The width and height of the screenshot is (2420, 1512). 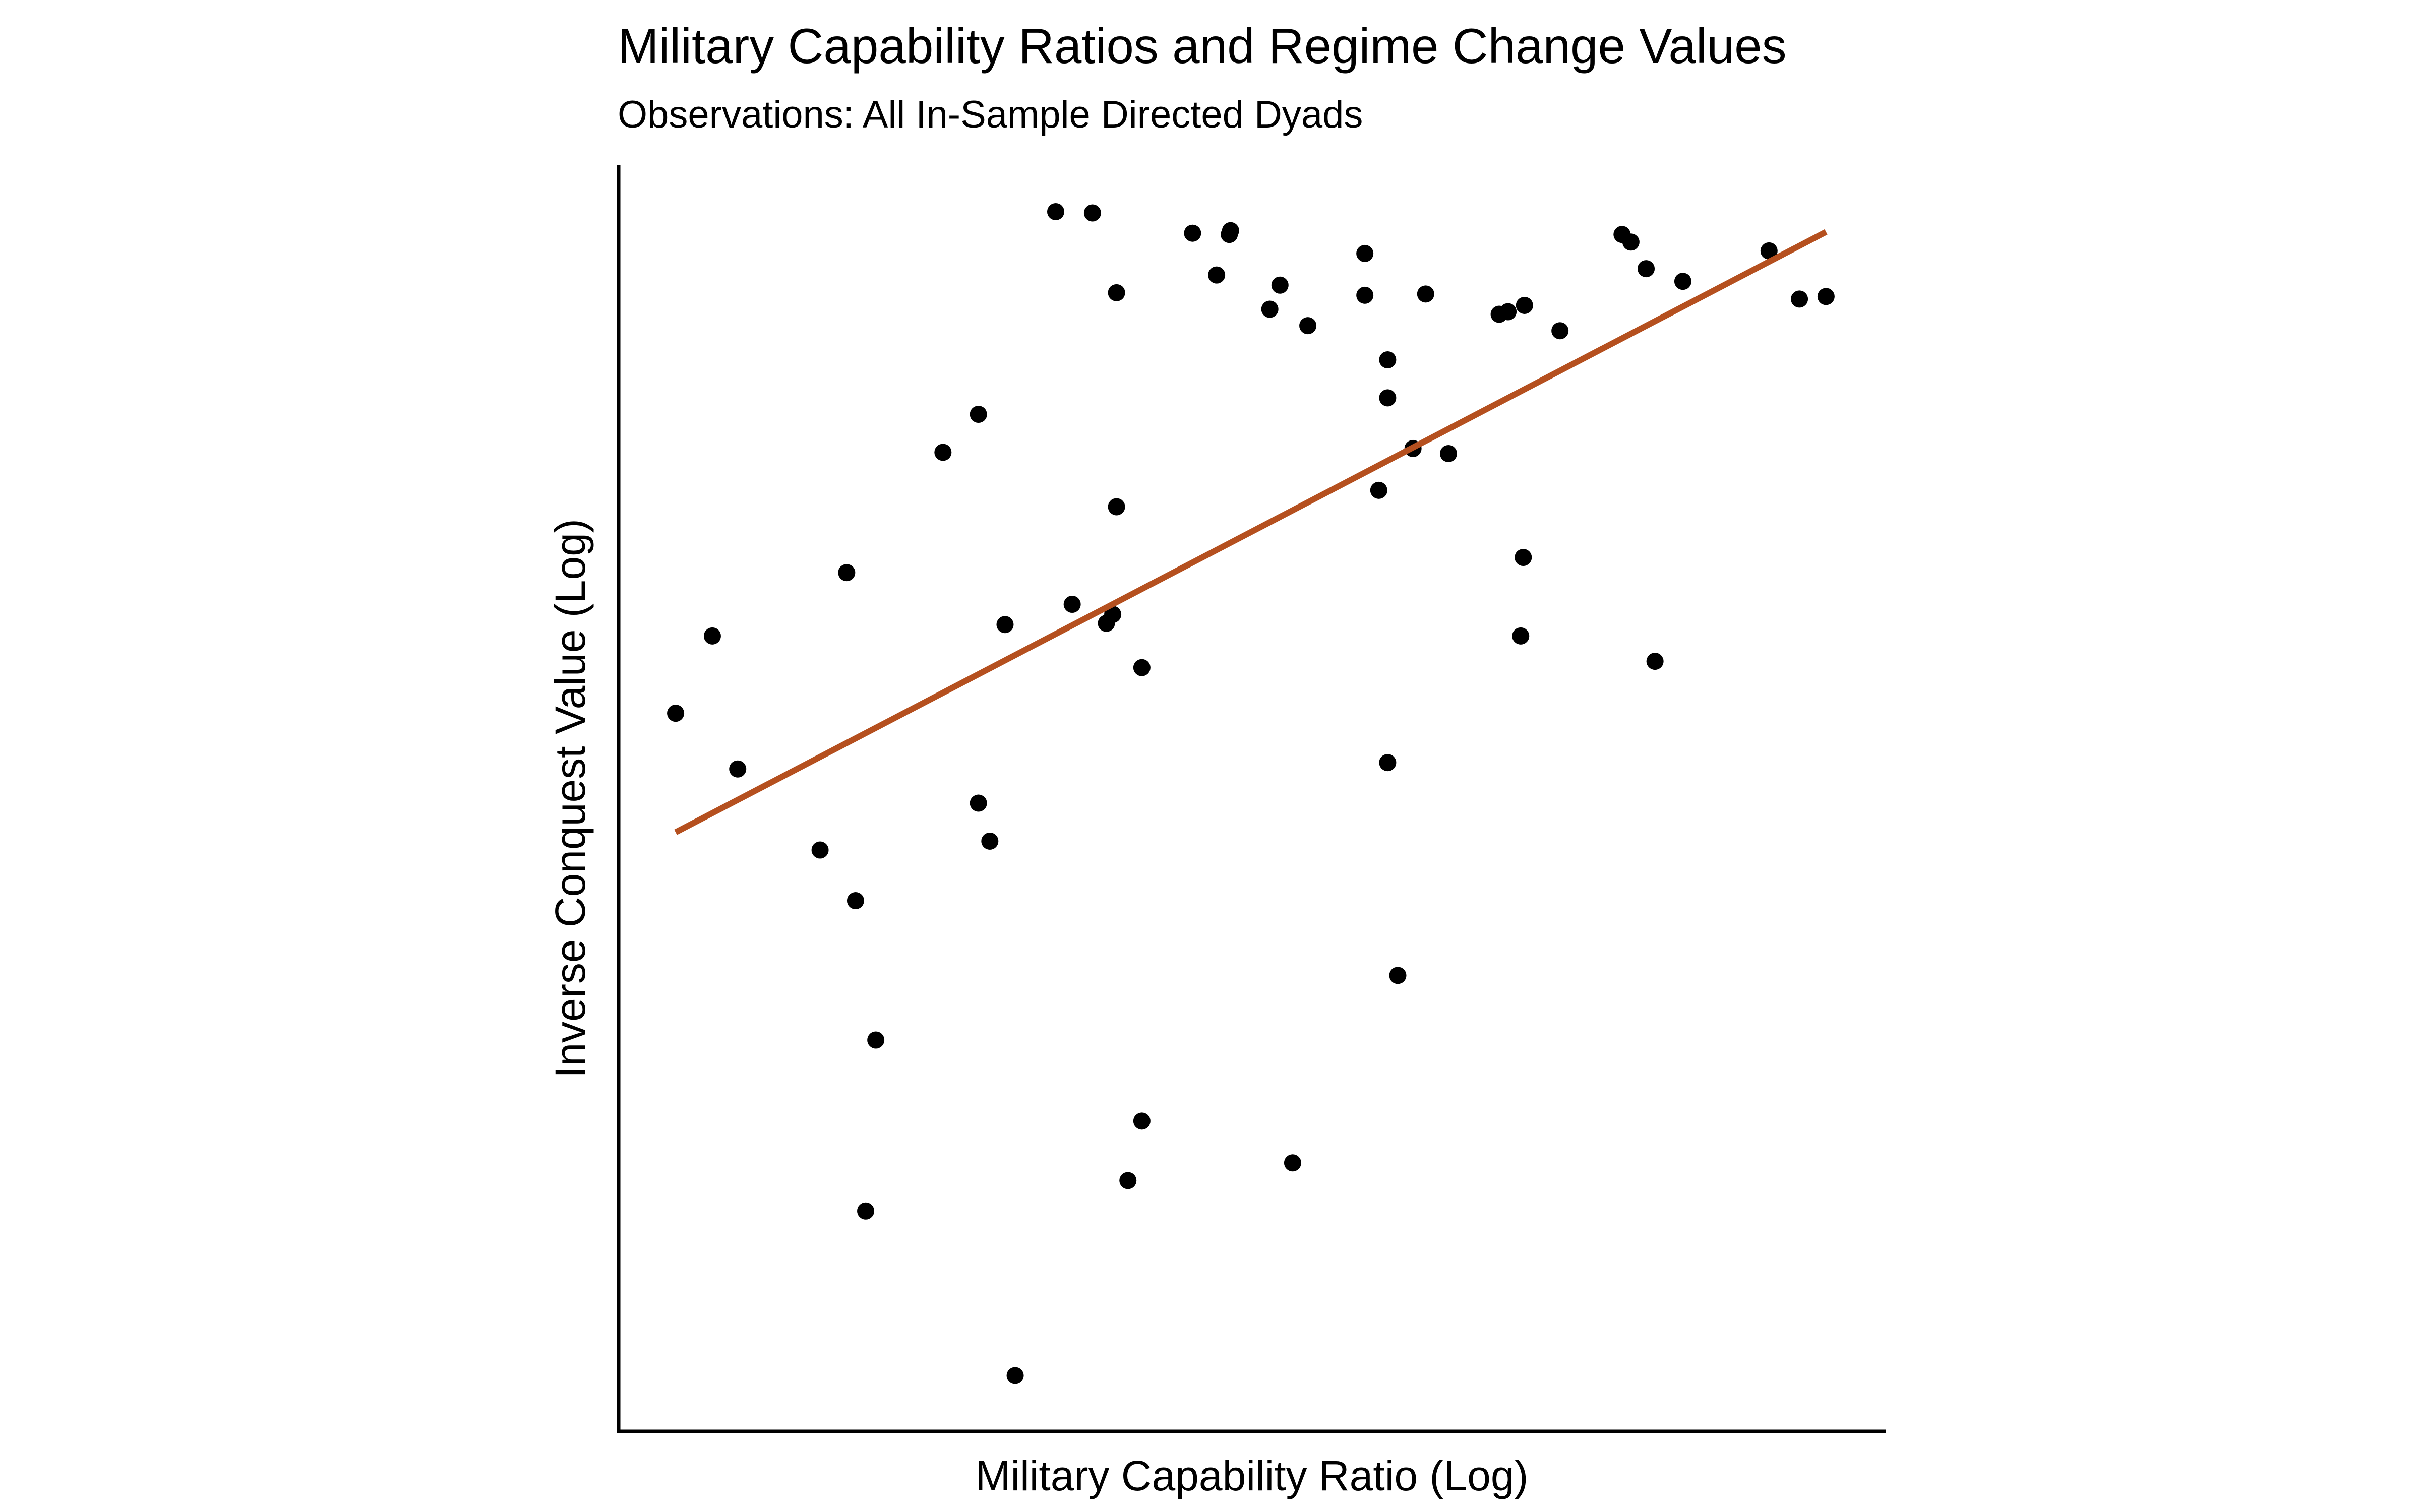 I want to click on x-axis-label: Military Capability Ratio (Log), so click(x=1251, y=1476).